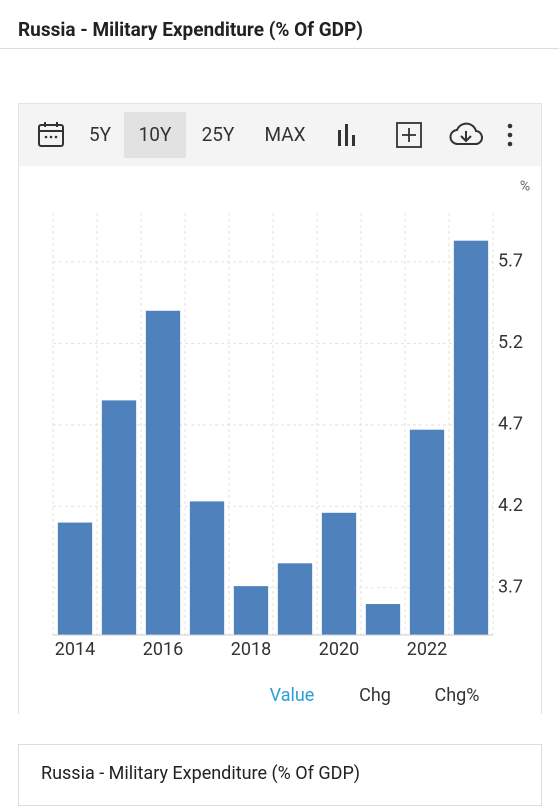 The width and height of the screenshot is (559, 806). I want to click on compare-icon, so click(409, 135).